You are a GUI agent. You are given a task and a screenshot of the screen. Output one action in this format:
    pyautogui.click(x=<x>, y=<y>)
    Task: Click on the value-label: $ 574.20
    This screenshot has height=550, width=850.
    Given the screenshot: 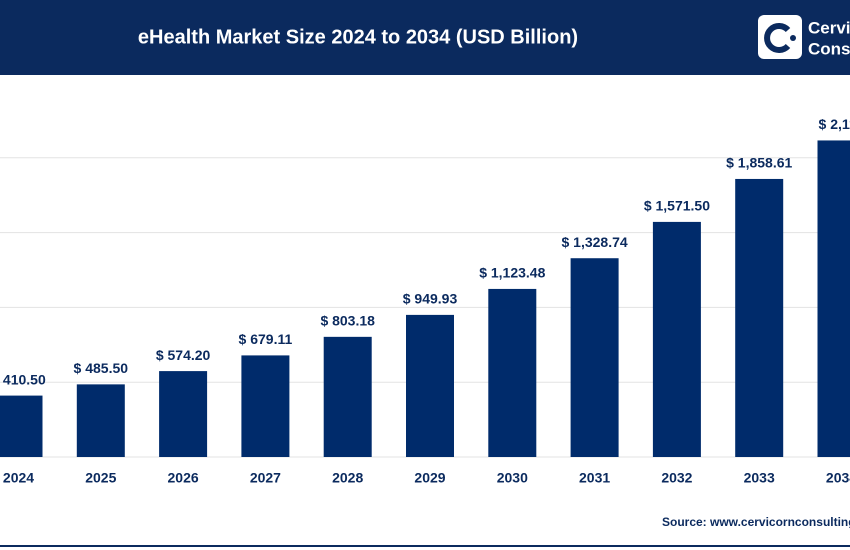 What is the action you would take?
    pyautogui.click(x=183, y=355)
    